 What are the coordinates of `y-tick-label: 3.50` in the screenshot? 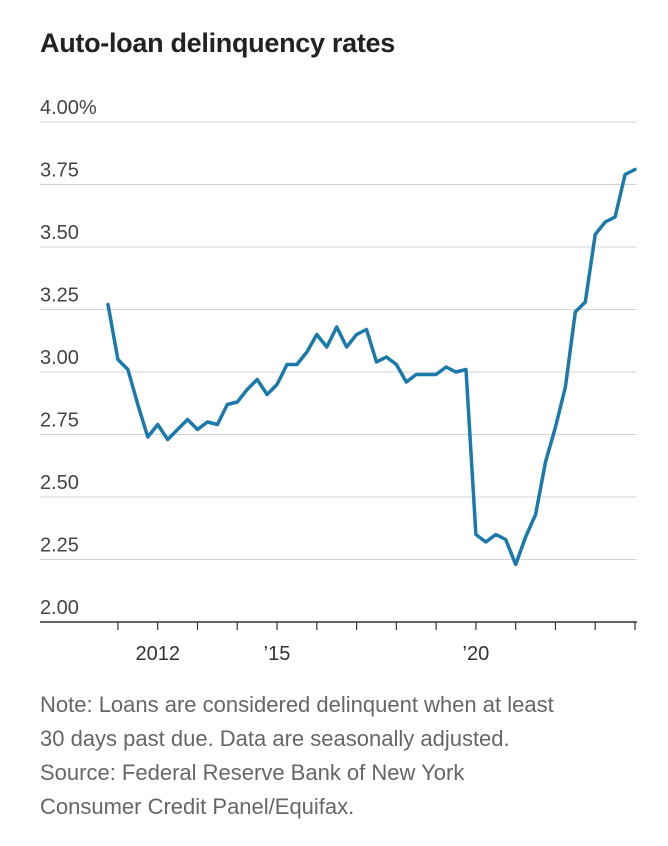 It's located at (59, 233).